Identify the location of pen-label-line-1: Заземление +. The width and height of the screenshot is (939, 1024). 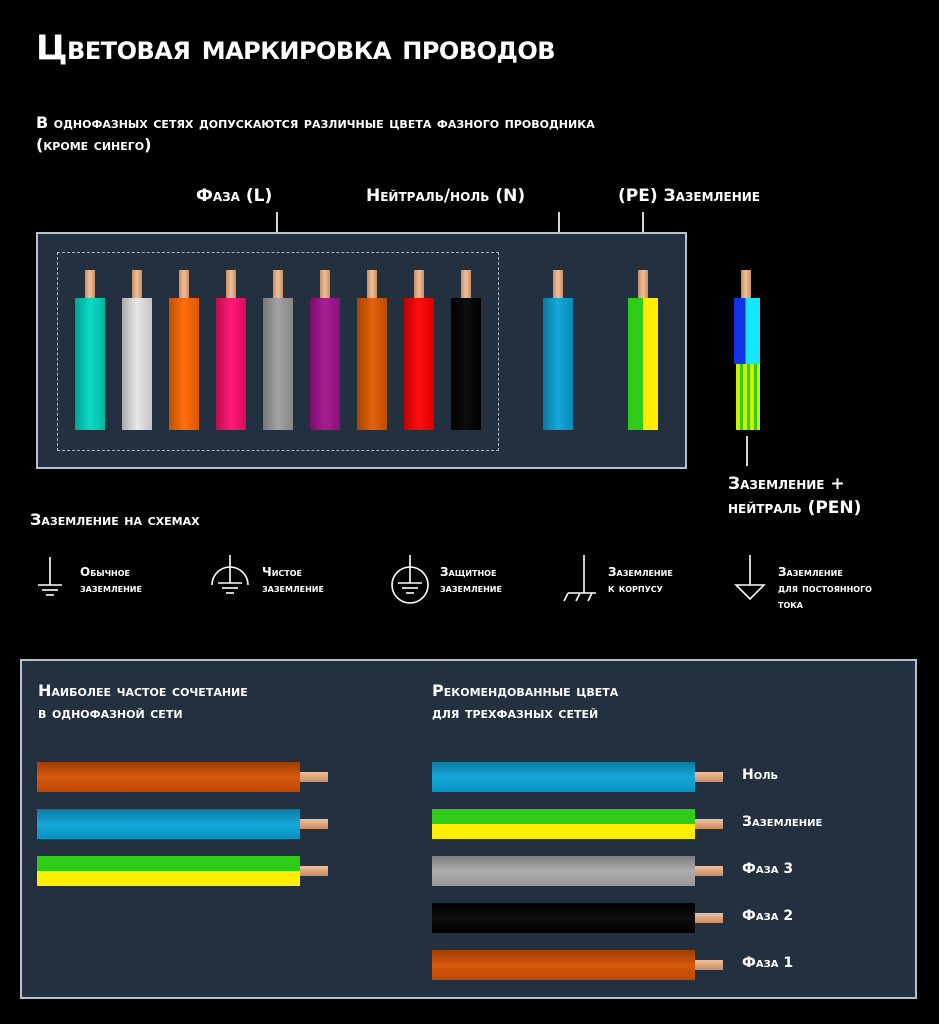
(786, 484).